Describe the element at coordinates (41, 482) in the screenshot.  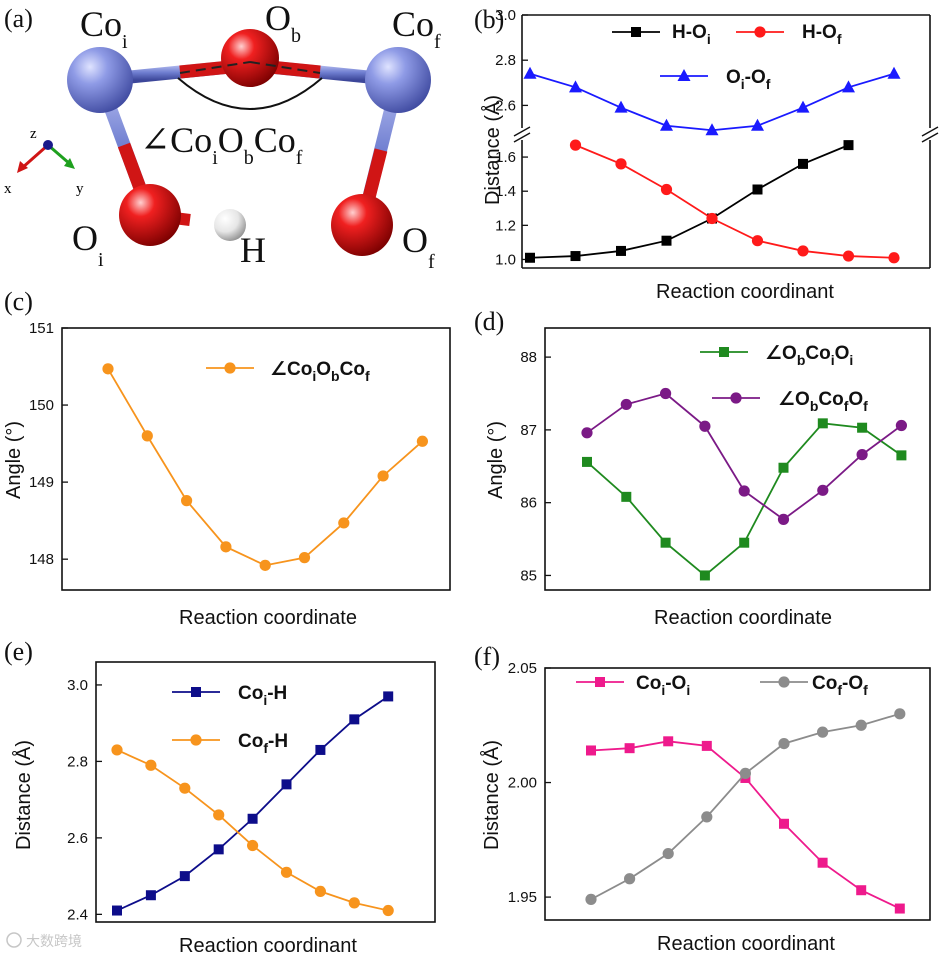
I see `c-yticklabel-1: 149` at that location.